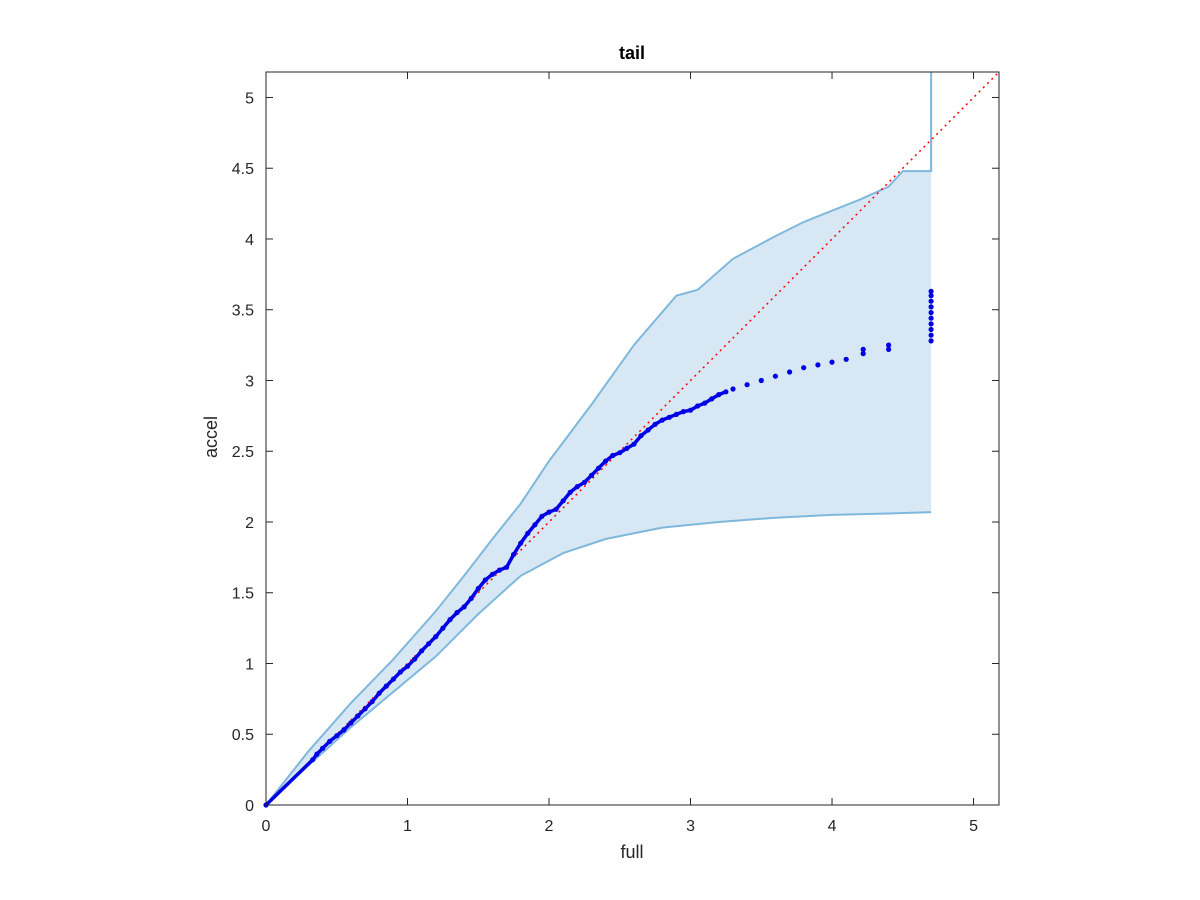 This screenshot has width=1200, height=900. What do you see at coordinates (211, 437) in the screenshot?
I see `y-axis-label: accel` at bounding box center [211, 437].